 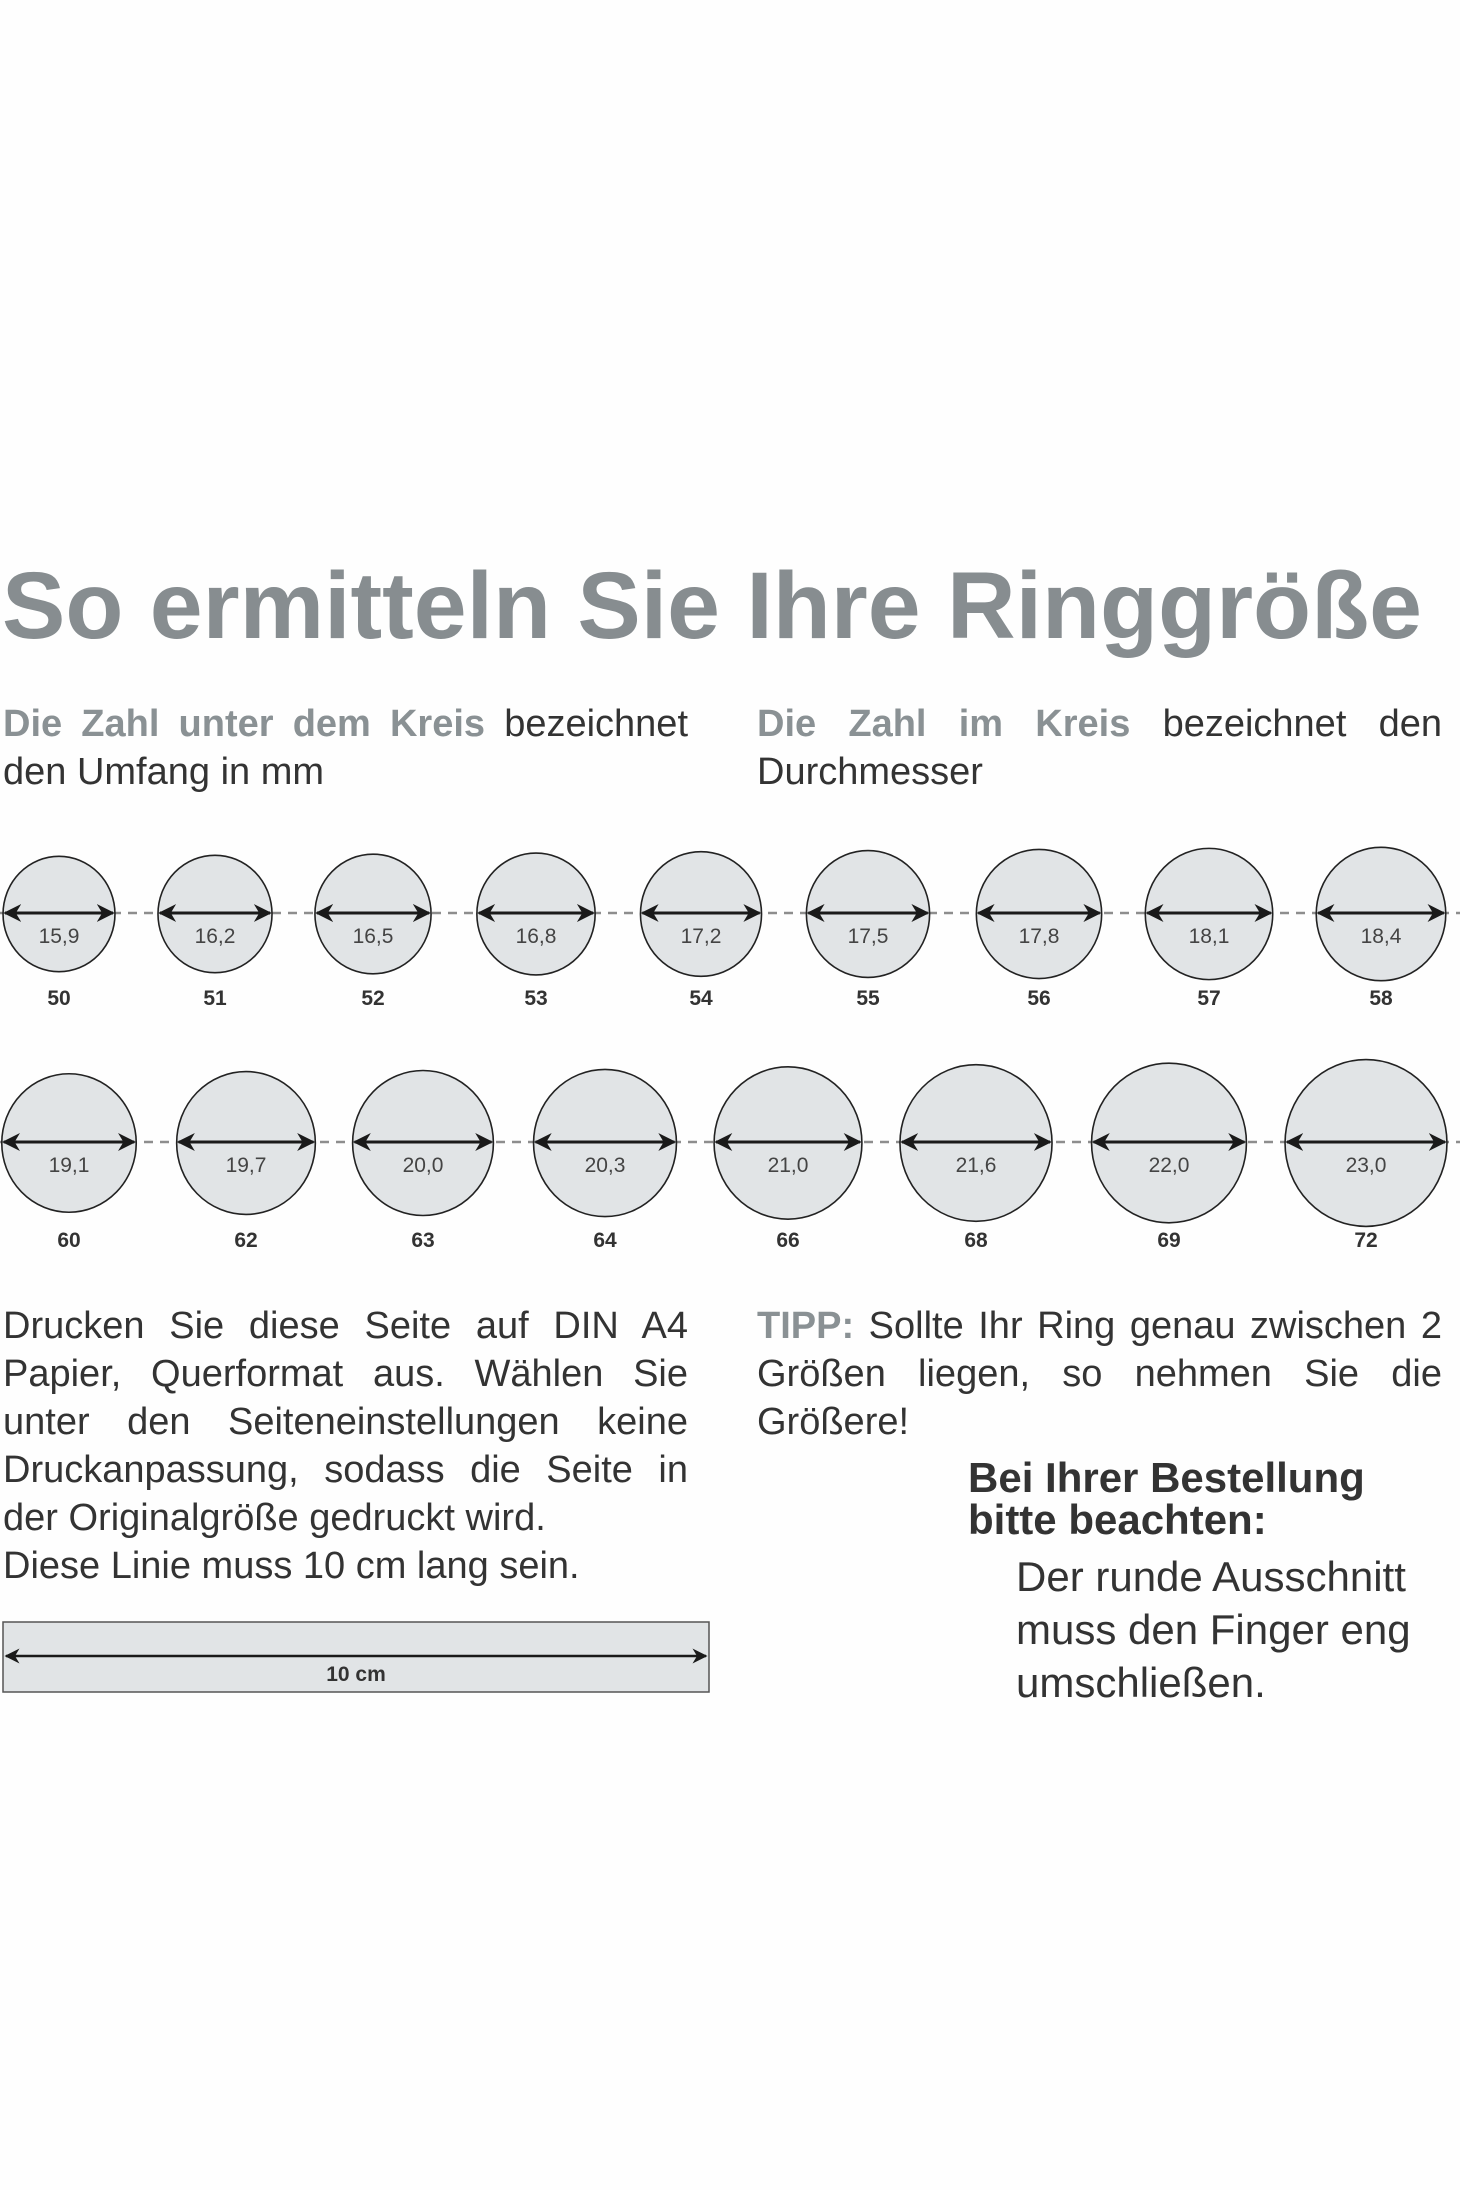 I want to click on ring-63: 20,0 63, so click(x=423, y=1160).